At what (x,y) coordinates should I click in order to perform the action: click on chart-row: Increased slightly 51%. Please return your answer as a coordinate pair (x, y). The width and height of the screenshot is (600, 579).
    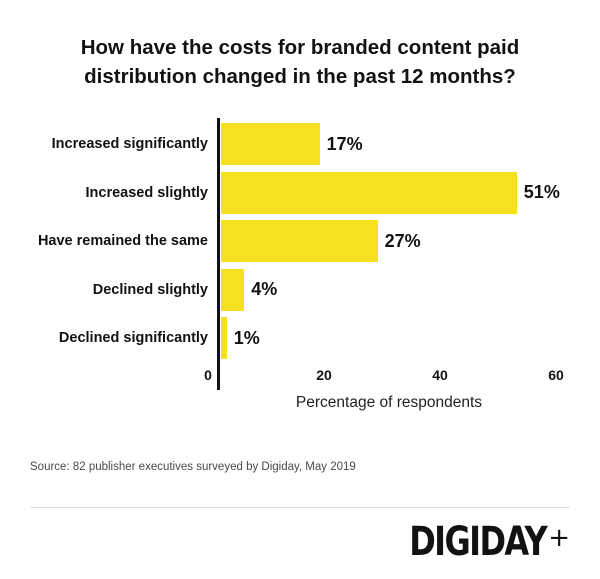
    Looking at the image, I should click on (300, 192).